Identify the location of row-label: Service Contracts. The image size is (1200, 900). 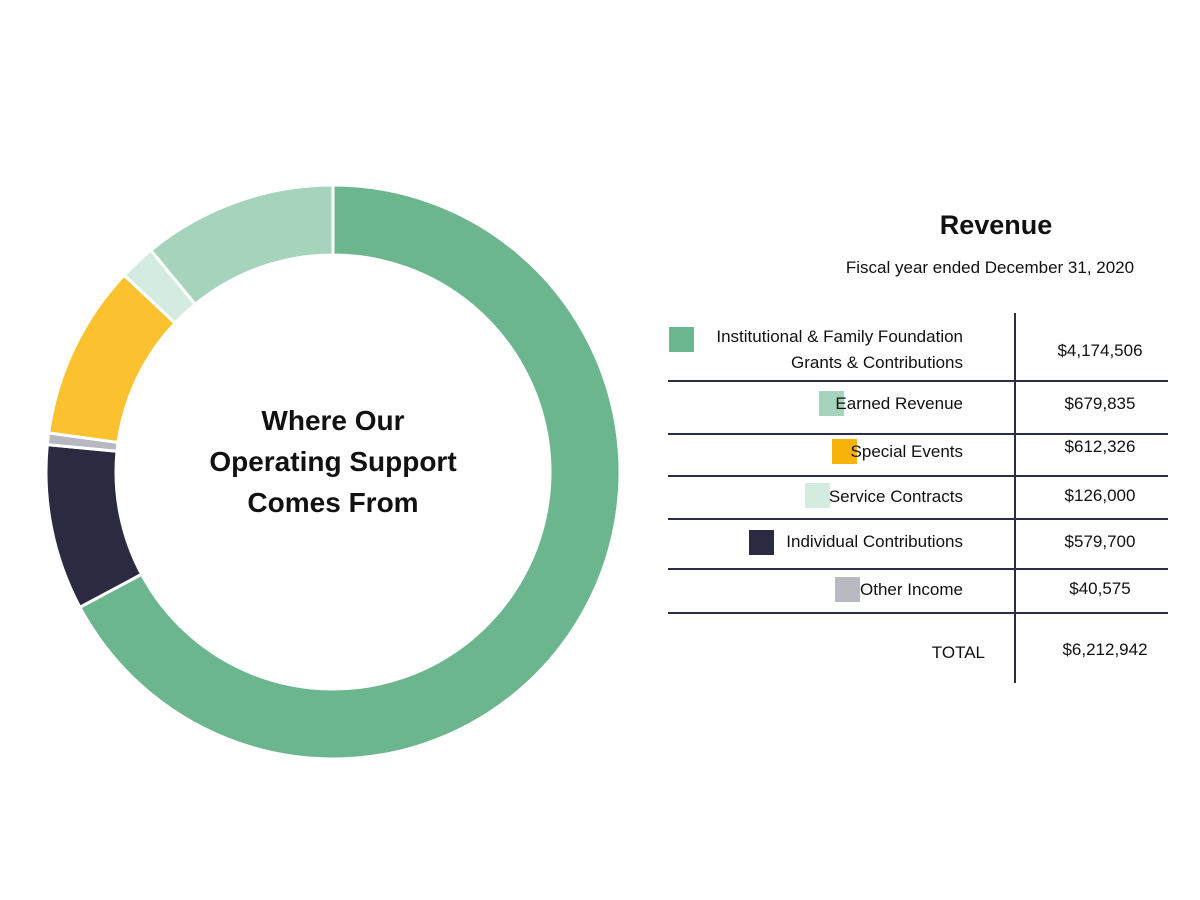
(895, 496).